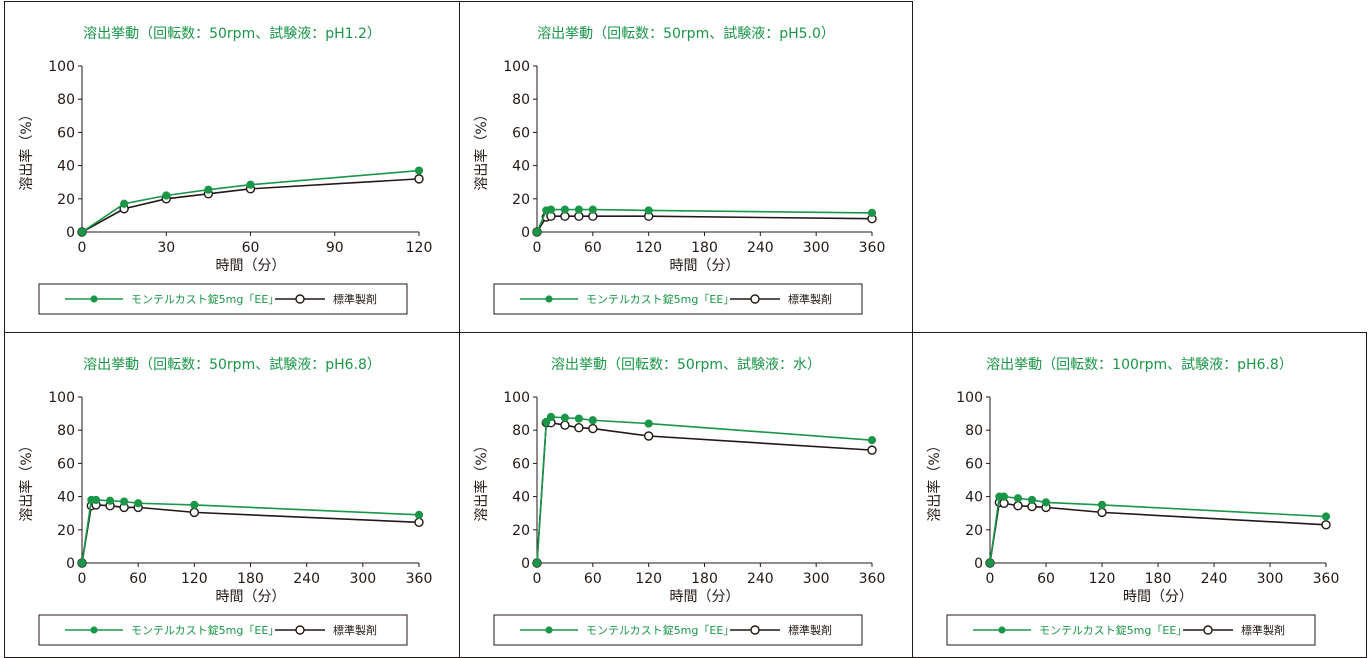  What do you see at coordinates (232, 34) in the screenshot?
I see `chart-title: 溶出挙動（回転数：50rpm、試験液：pH1.2）` at bounding box center [232, 34].